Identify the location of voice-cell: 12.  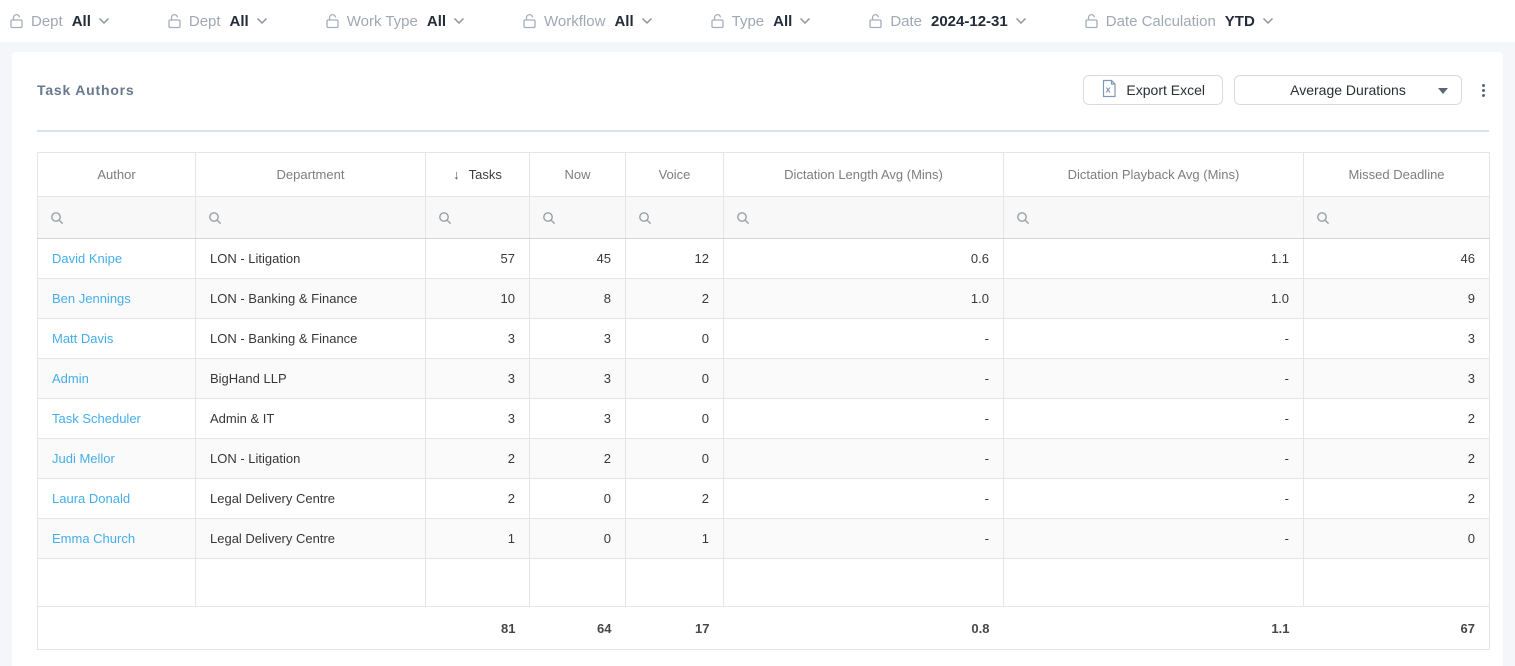
(674, 258).